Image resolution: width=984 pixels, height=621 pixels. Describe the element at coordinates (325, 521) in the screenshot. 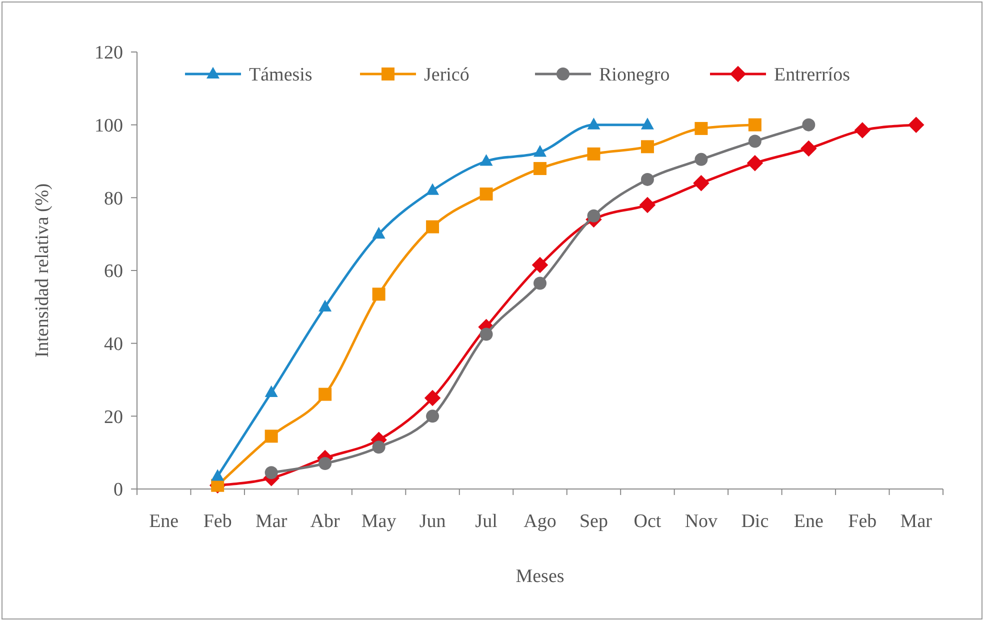

I see `x-tick-label: Abr` at that location.